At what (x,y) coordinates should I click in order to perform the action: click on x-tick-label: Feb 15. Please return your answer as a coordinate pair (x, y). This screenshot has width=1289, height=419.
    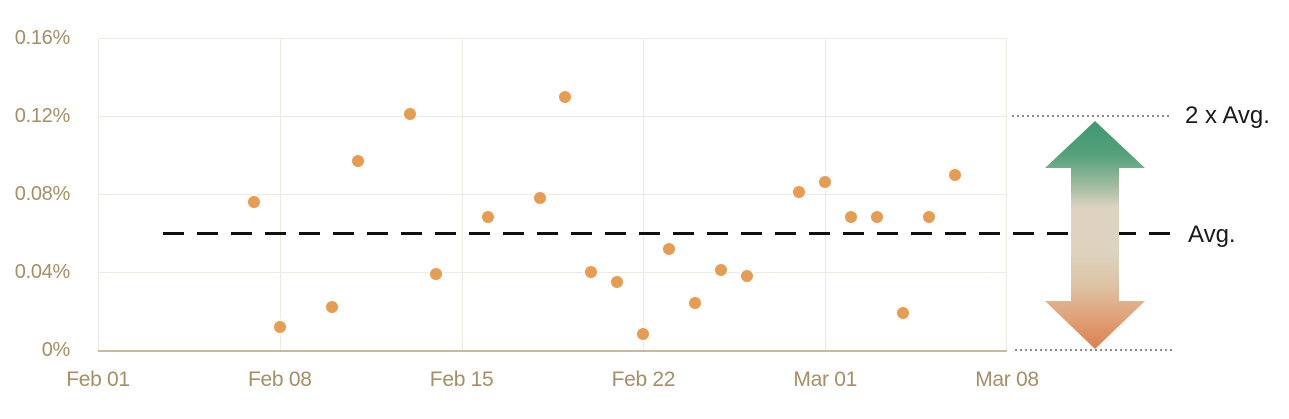
    Looking at the image, I should click on (461, 379).